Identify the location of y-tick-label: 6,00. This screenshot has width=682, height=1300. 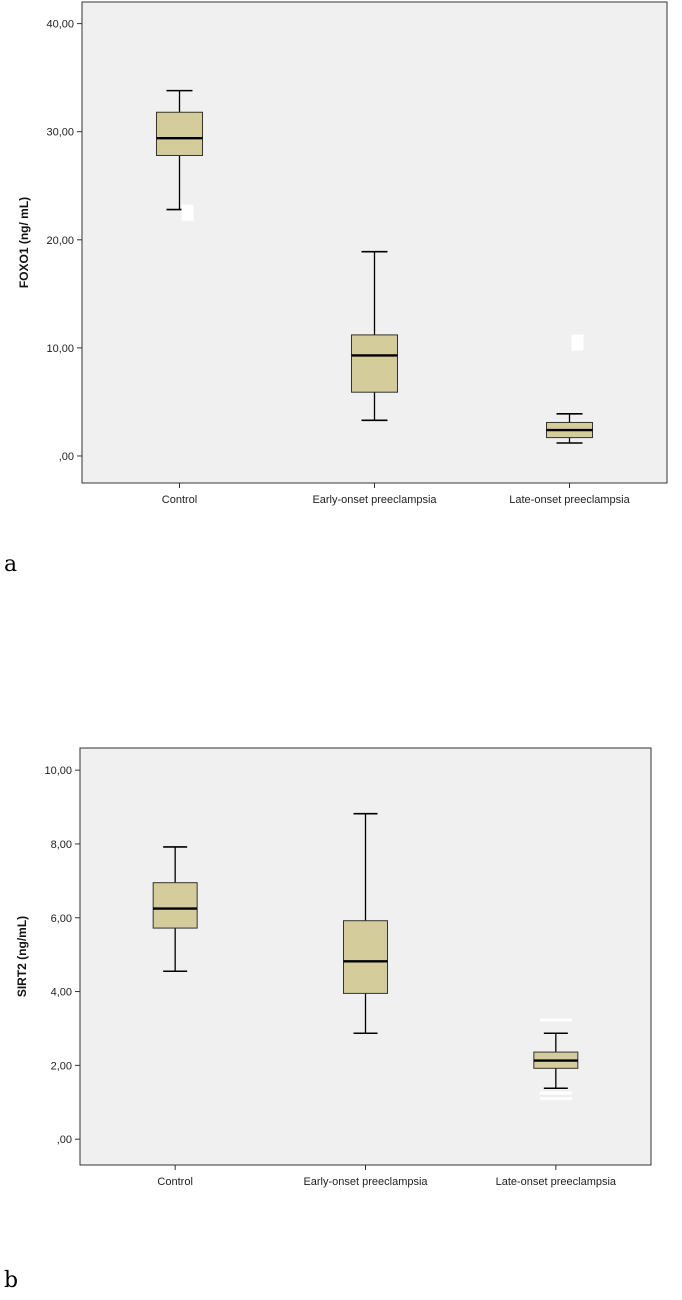
(61, 919).